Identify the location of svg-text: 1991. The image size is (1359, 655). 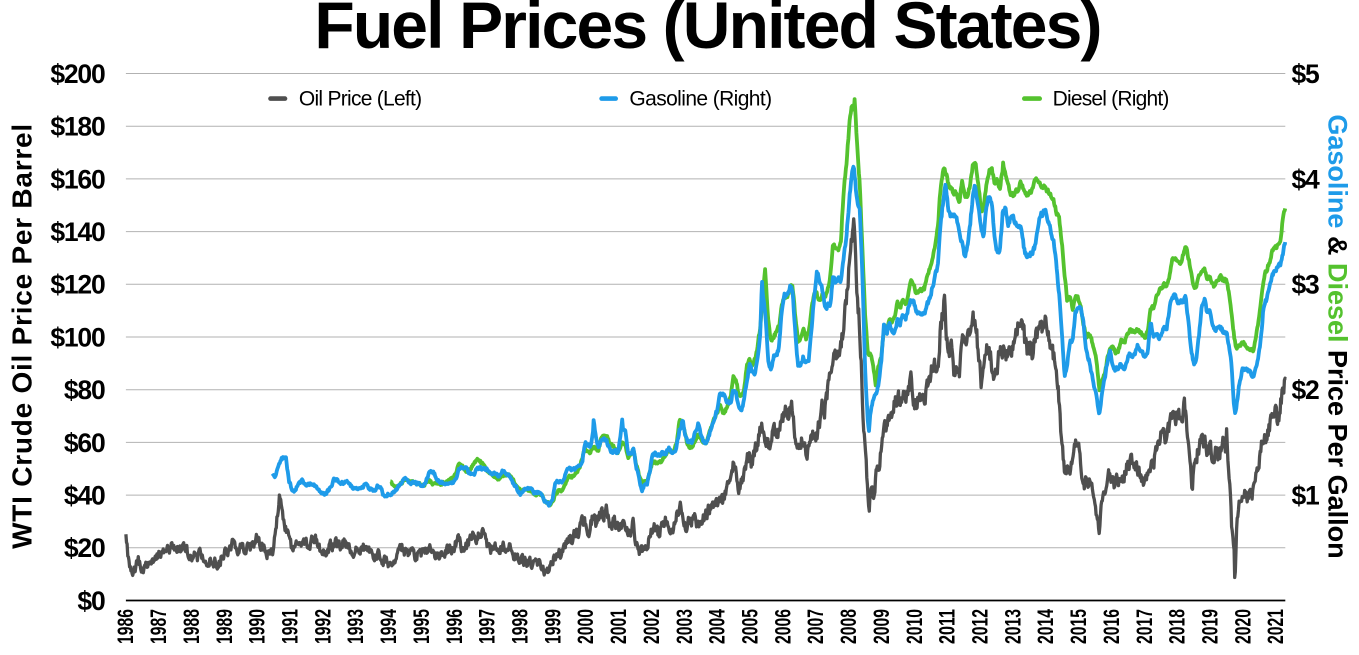
(290, 626).